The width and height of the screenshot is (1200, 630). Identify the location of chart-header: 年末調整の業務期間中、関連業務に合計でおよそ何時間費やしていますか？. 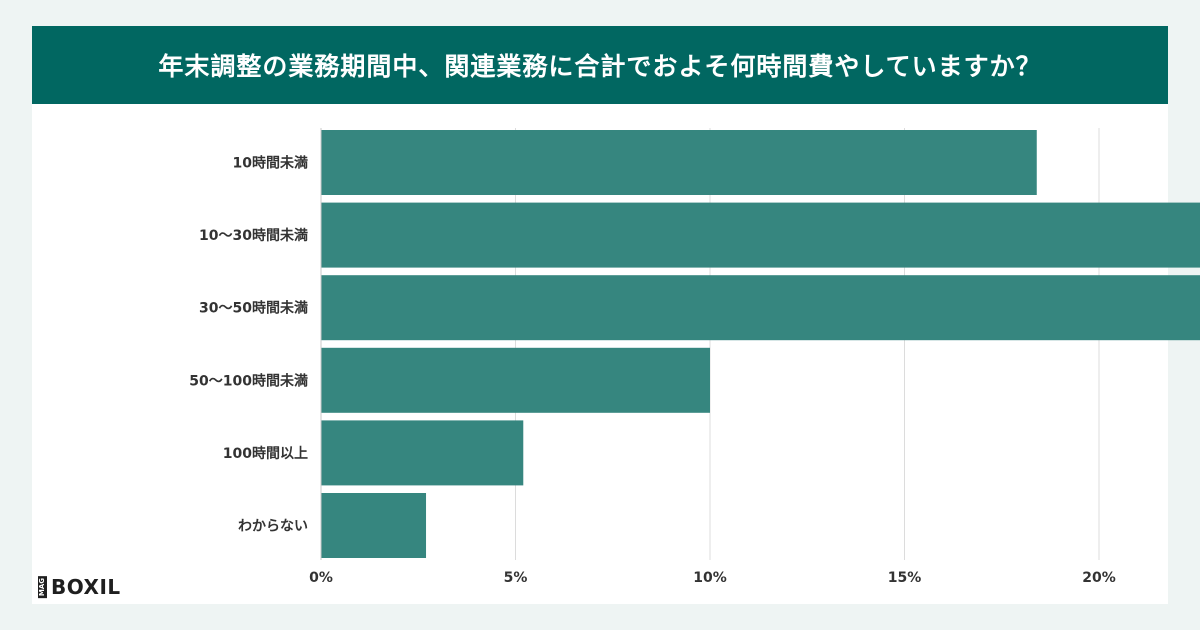
(600, 65).